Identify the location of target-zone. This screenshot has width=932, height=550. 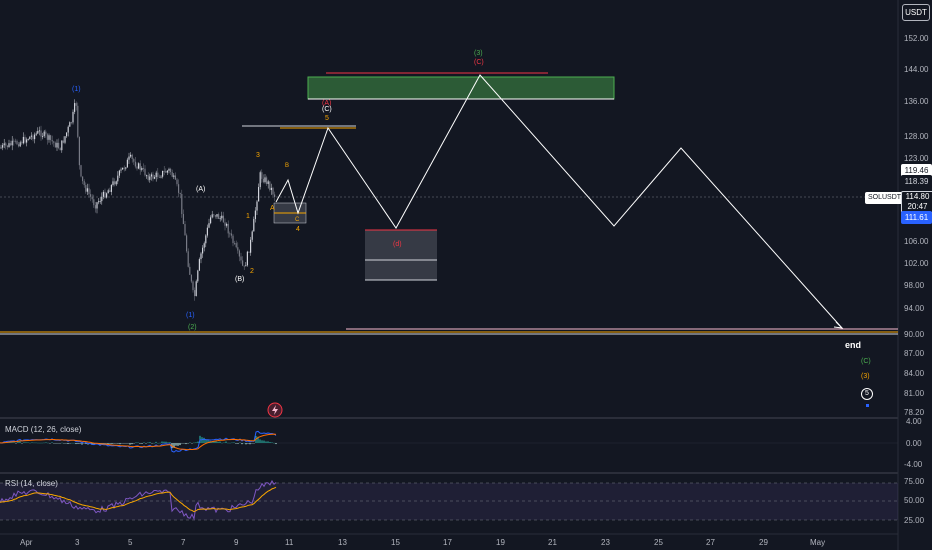
(461, 88).